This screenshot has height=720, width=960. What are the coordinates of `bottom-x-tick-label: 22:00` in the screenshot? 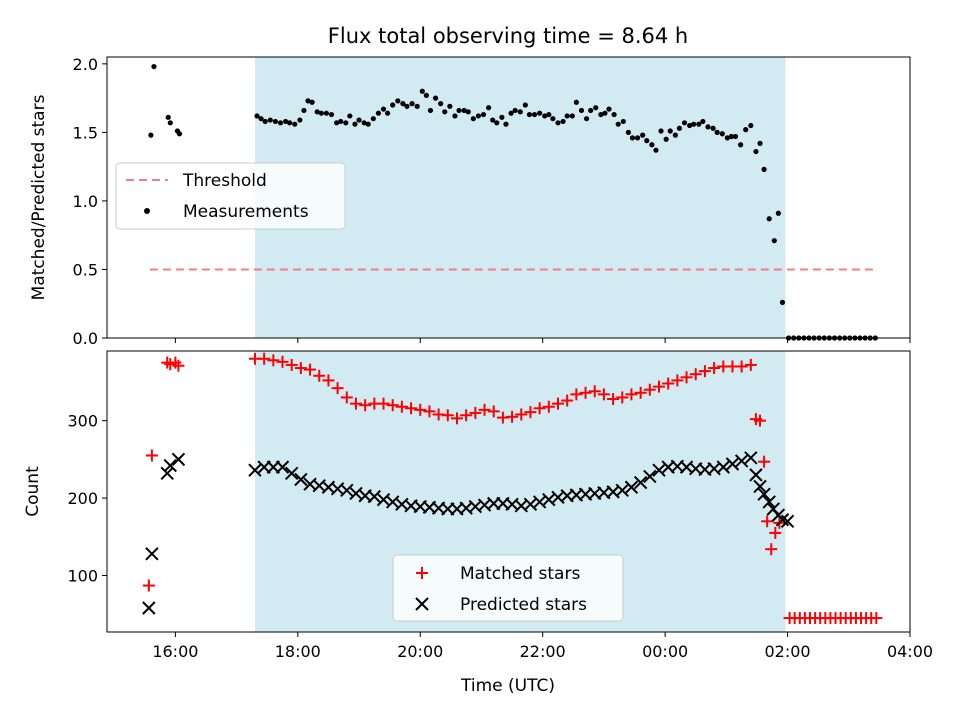 It's located at (543, 651).